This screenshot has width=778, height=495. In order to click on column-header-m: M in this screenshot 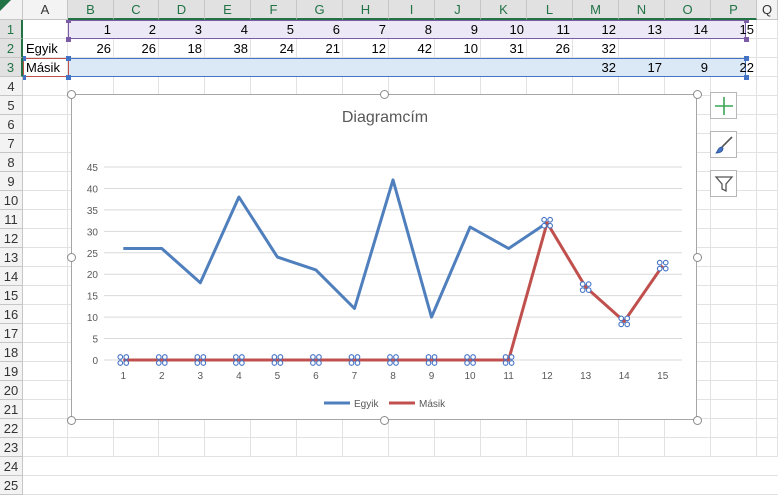, I will do `click(596, 10)`.